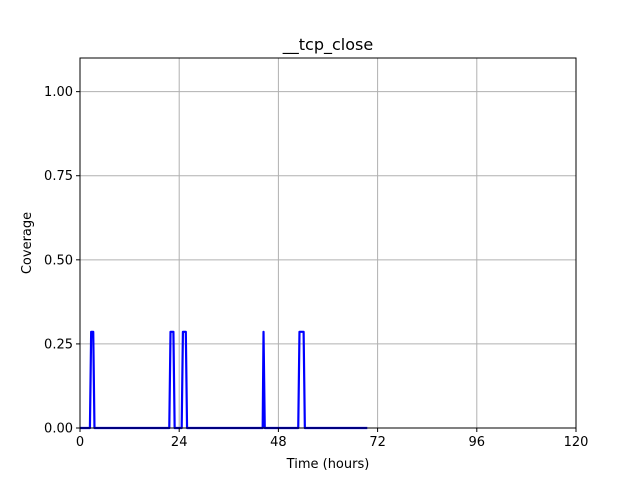 This screenshot has height=480, width=640. I want to click on y-ticks: 0.00 0.25 0.50 0.75 1.00, so click(62, 261).